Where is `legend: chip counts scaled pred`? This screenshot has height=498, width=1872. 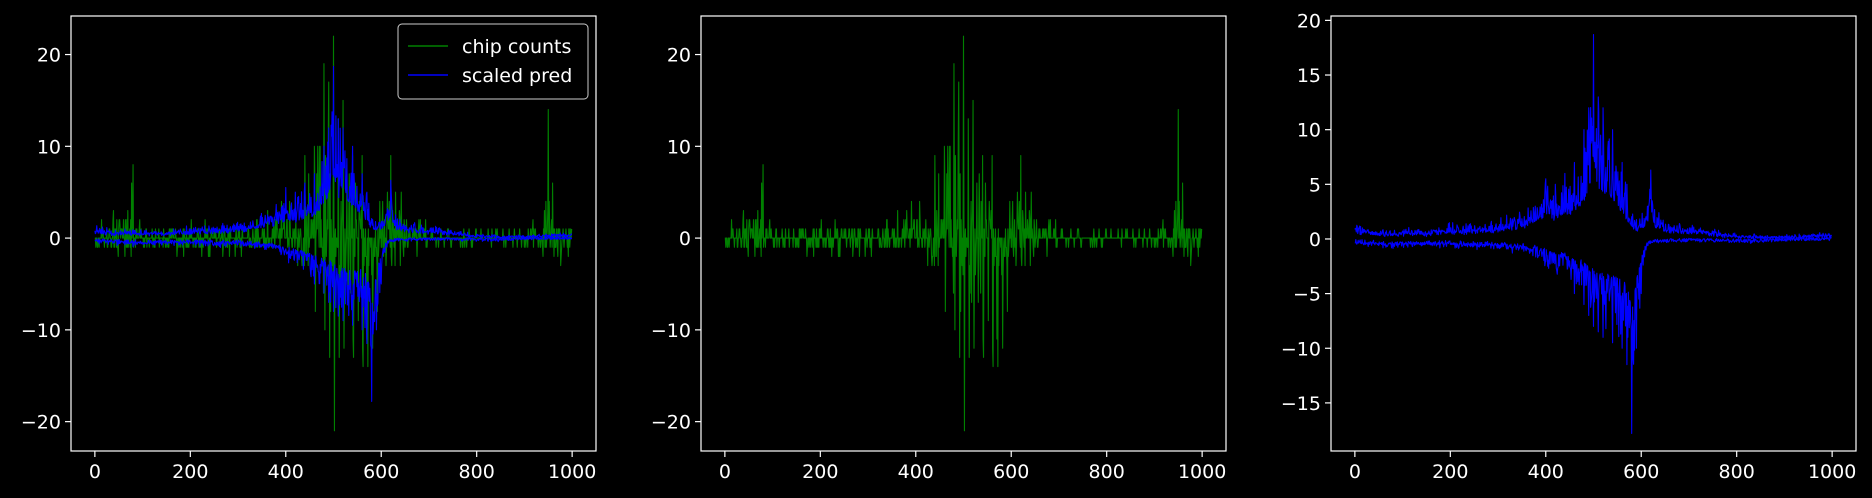 legend: chip counts scaled pred is located at coordinates (493, 61).